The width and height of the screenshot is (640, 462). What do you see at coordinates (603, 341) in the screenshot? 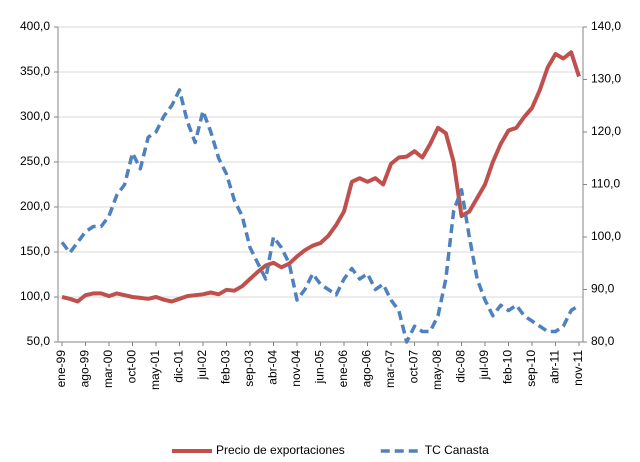
I see `y2-tick-label: 80,0` at bounding box center [603, 341].